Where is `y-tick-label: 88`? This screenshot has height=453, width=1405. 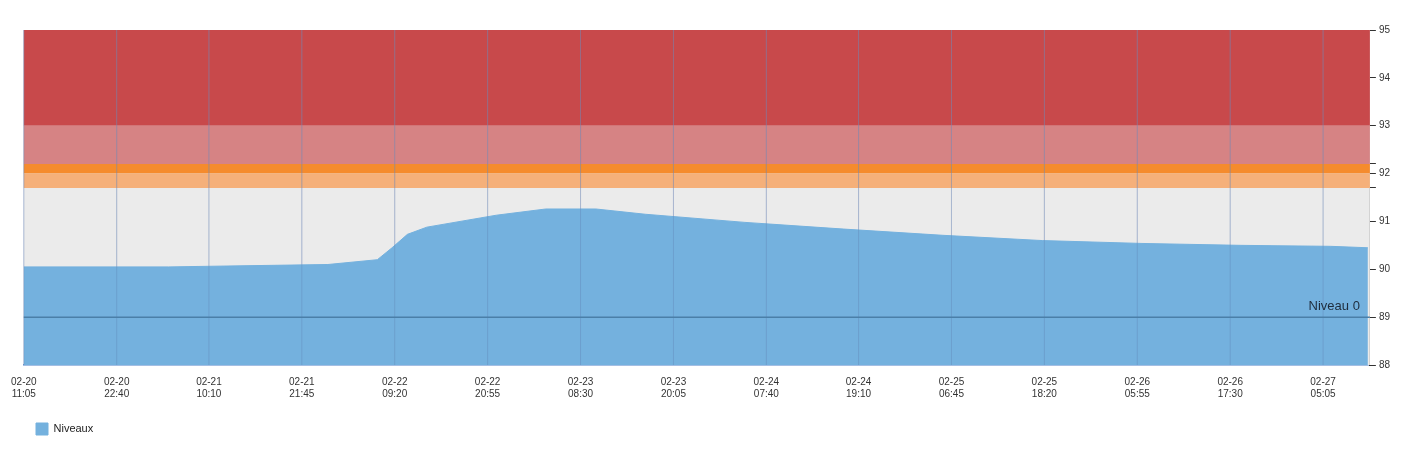 y-tick-label: 88 is located at coordinates (1384, 364).